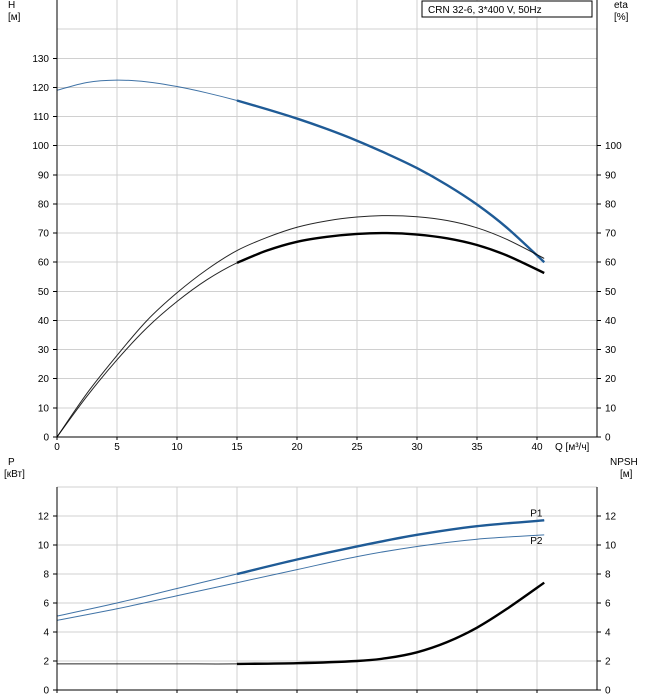 Image resolution: width=658 pixels, height=700 pixels. Describe the element at coordinates (40, 88) in the screenshot. I see `y-tick-label-left: 120` at that location.